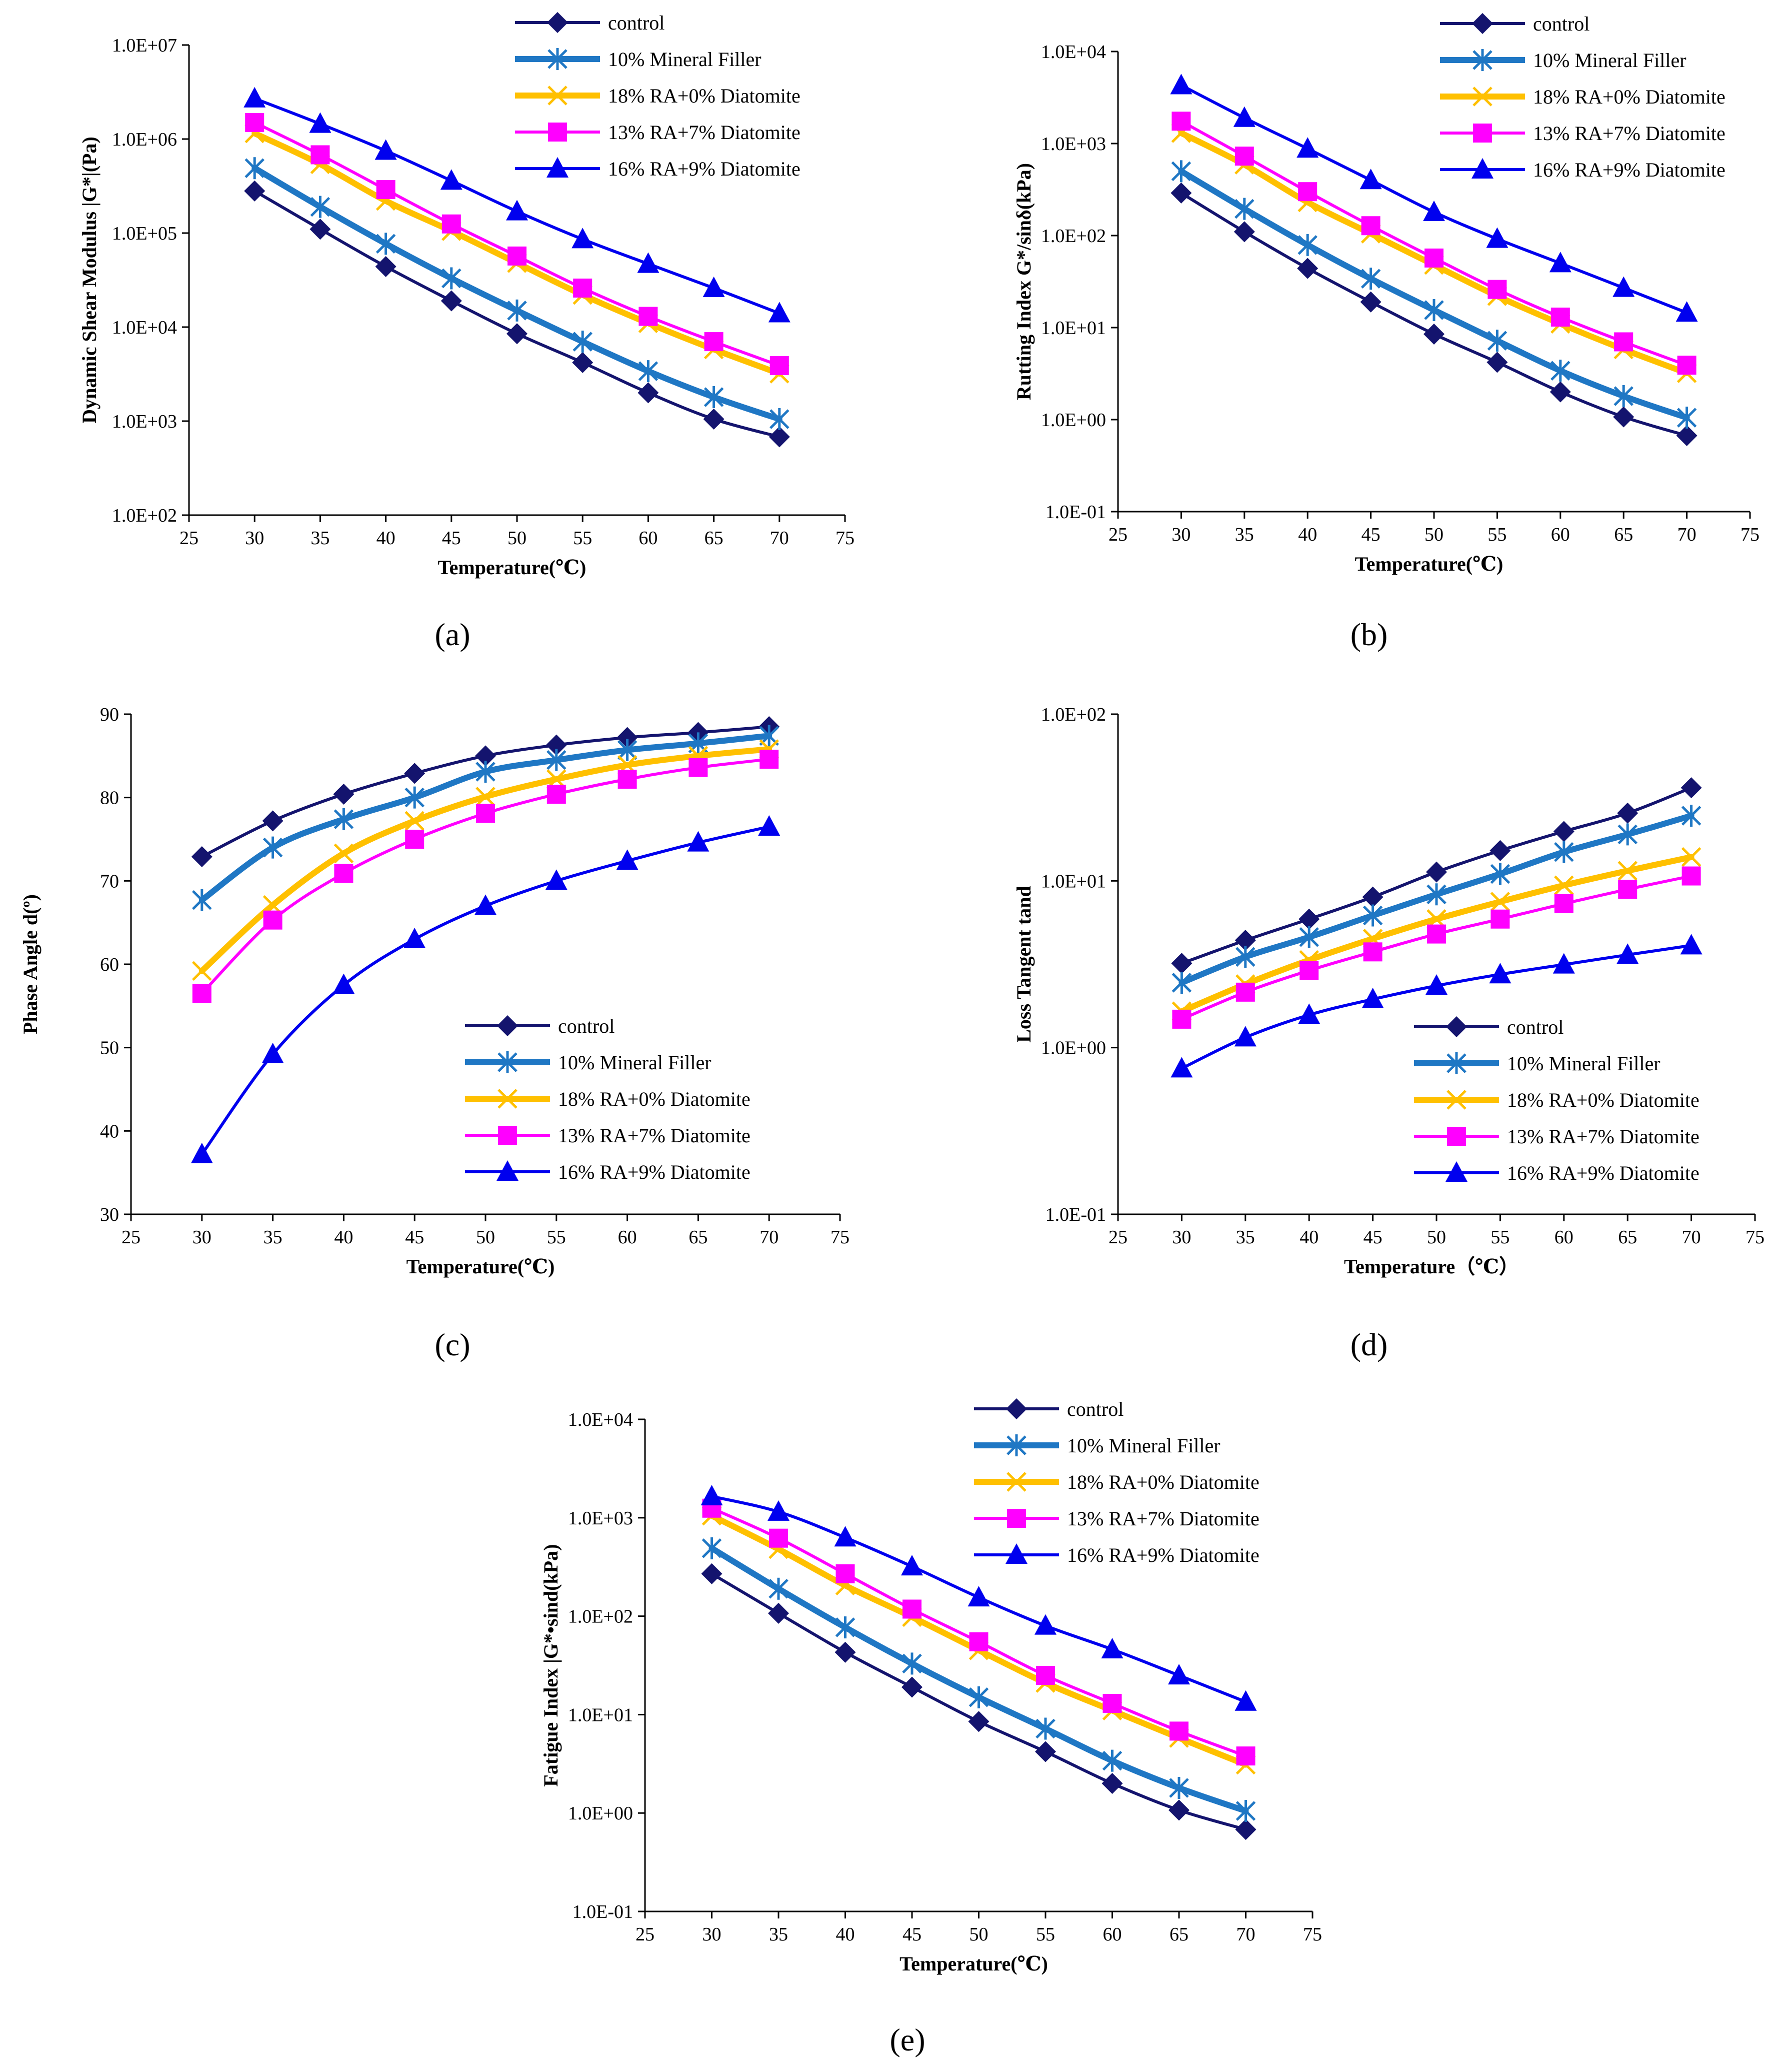 The width and height of the screenshot is (1792, 2071). I want to click on y-axis-title: Loss Tangent tand, so click(1023, 964).